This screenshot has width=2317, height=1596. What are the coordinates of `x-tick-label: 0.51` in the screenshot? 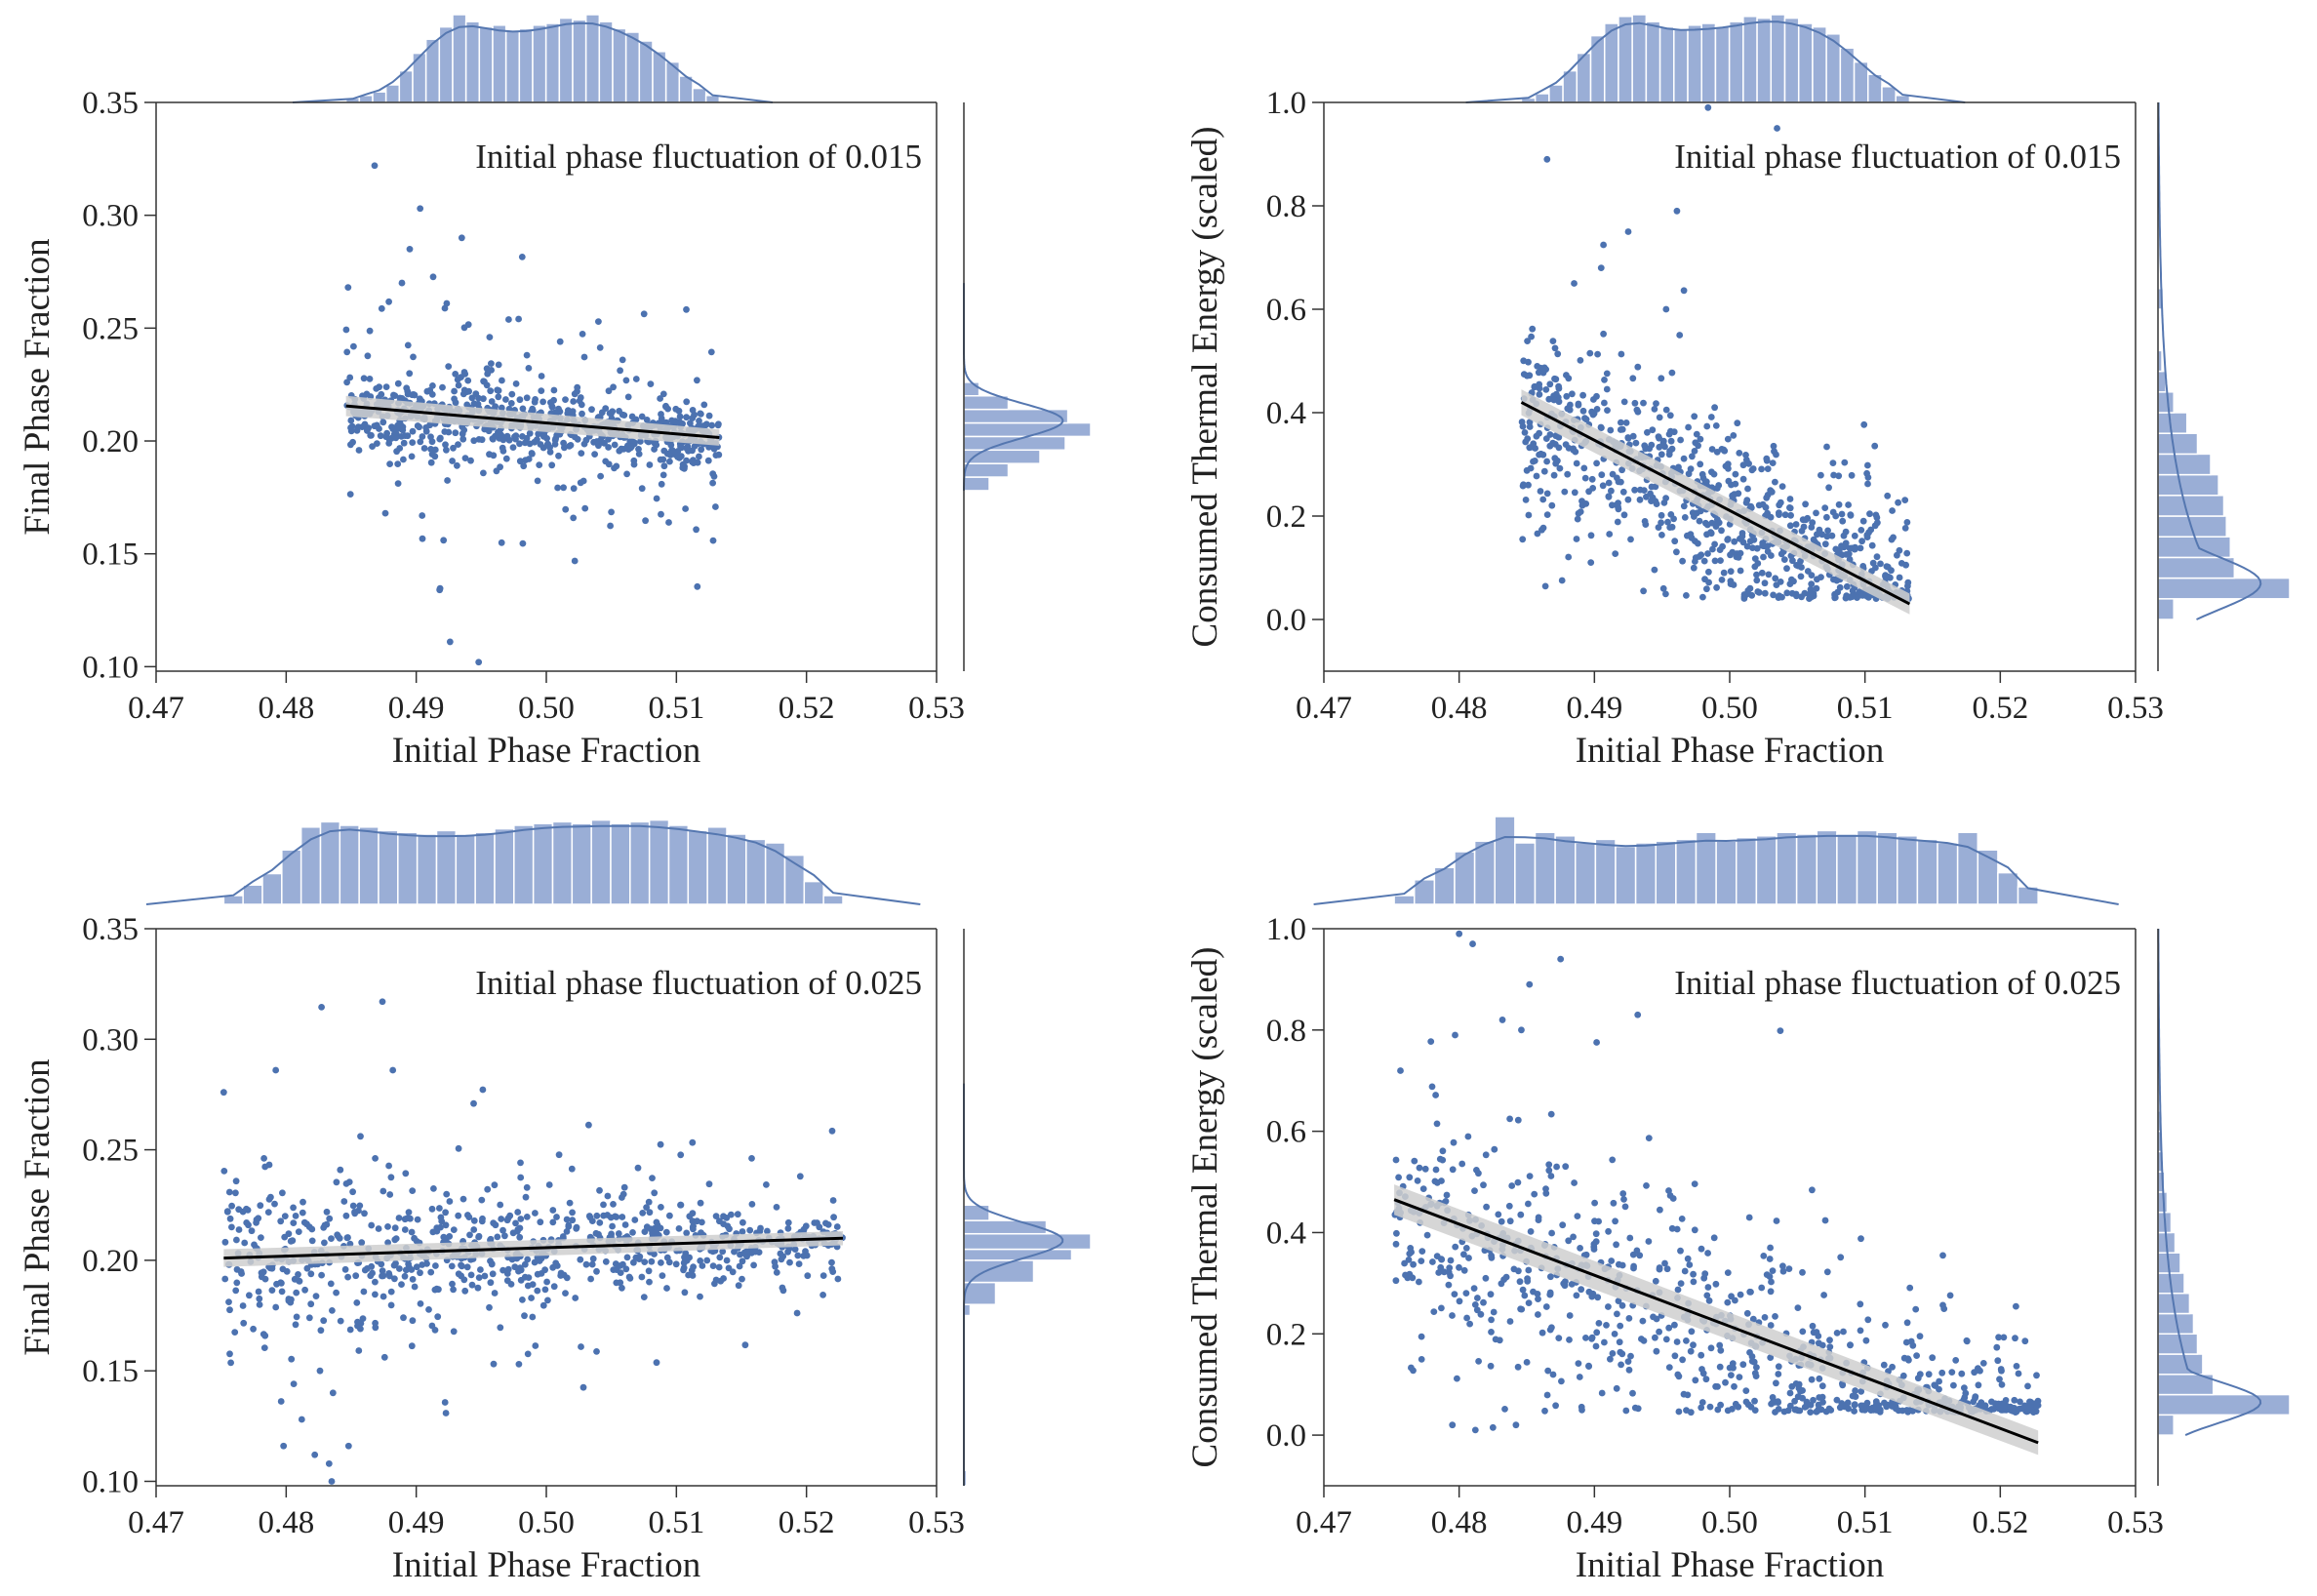 It's located at (676, 709).